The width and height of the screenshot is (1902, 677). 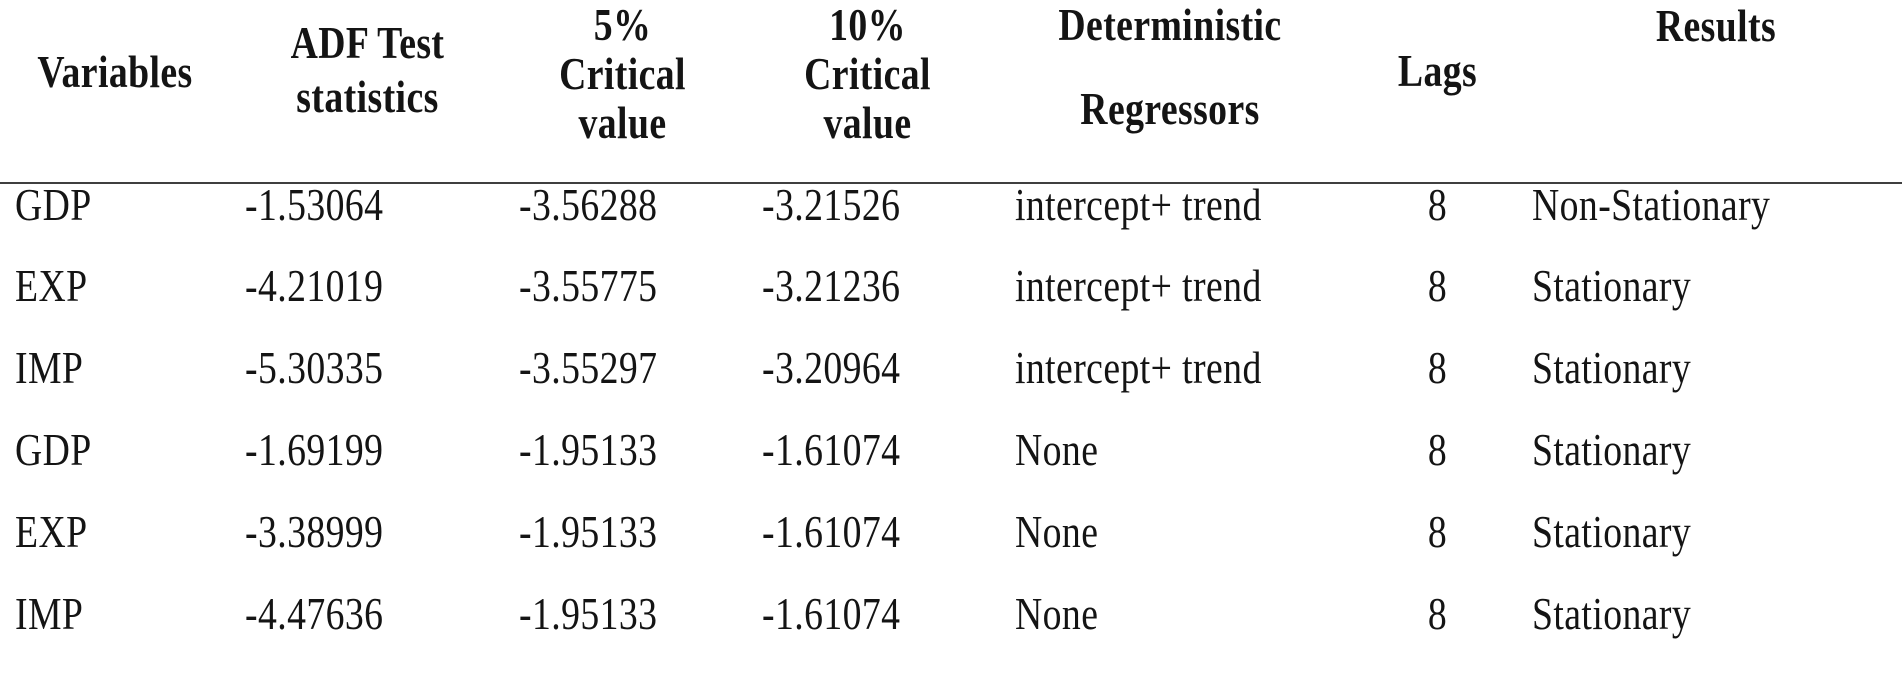 What do you see at coordinates (367, 42) in the screenshot?
I see `header-label: ADF Test` at bounding box center [367, 42].